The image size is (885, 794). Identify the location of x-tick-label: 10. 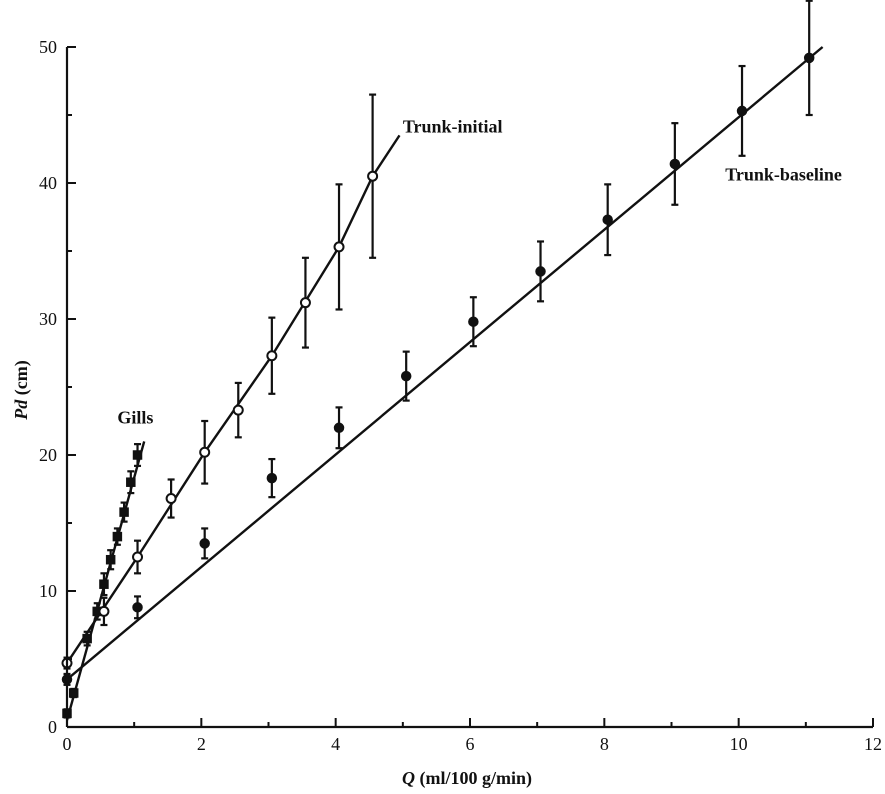
(739, 744).